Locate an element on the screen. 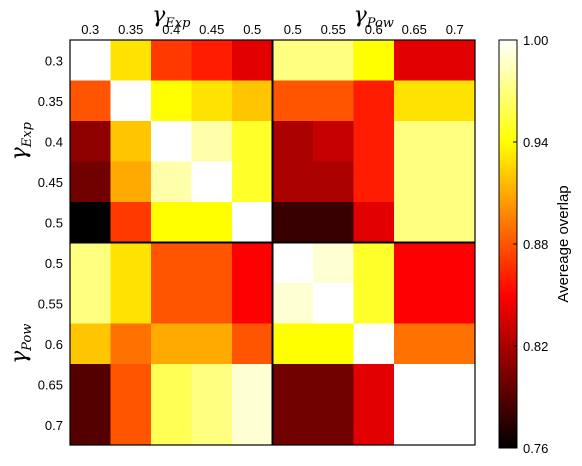 The image size is (582, 466). left-tick-label: 0.6 is located at coordinates (54, 344).